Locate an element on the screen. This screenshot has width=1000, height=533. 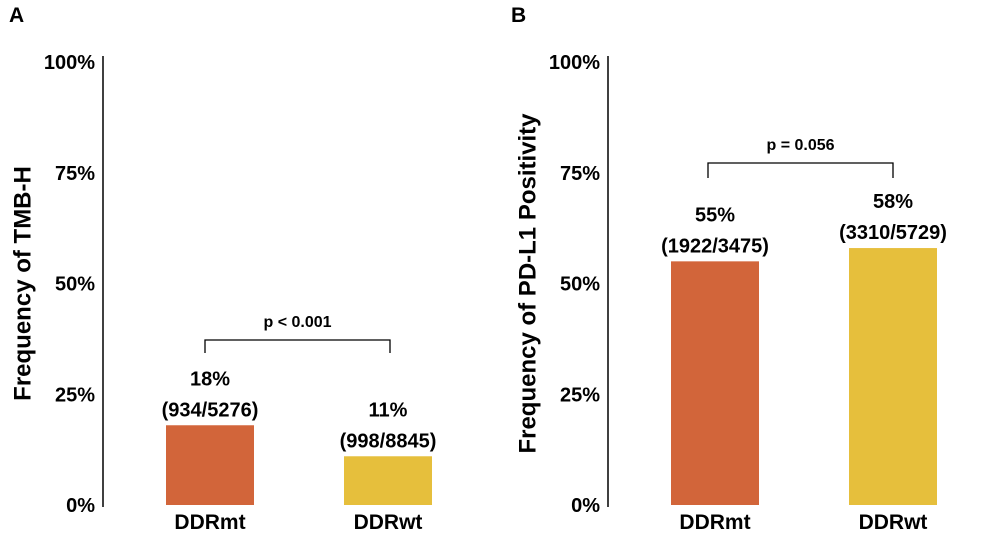
p-value-label: p = 0.056 is located at coordinates (800, 145).